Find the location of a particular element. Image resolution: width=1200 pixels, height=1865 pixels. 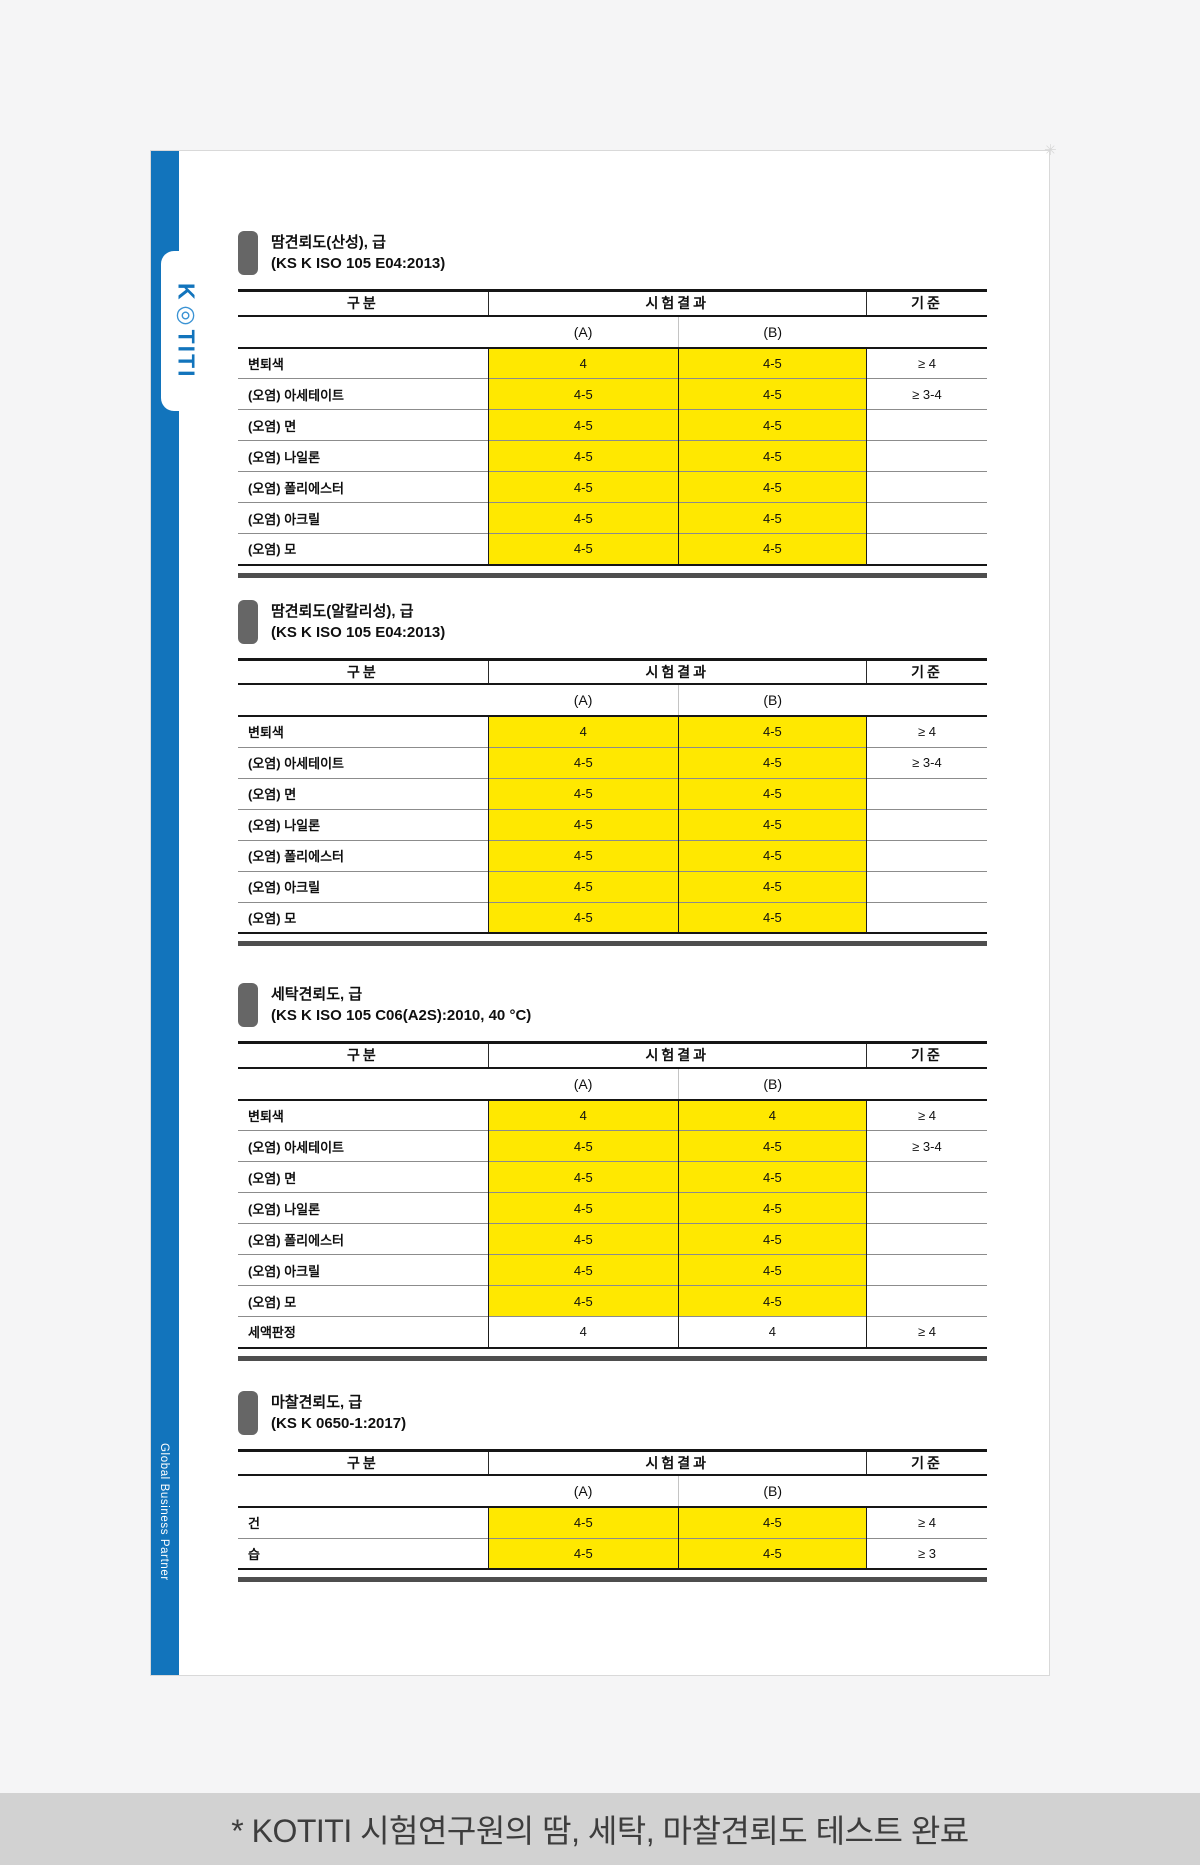

footer-note: * KOTITI 시험연구원의 땀, 세탁, 마찰견뢰도 테스트 완료 is located at coordinates (600, 1831).